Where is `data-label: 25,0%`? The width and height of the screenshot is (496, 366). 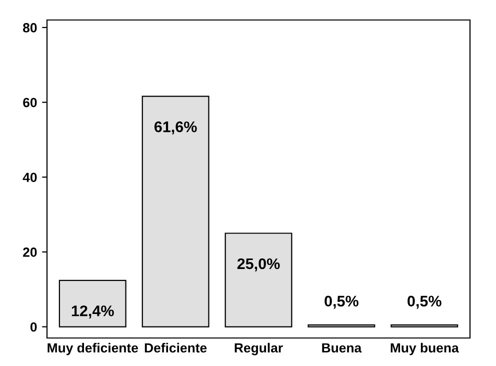 data-label: 25,0% is located at coordinates (258, 265).